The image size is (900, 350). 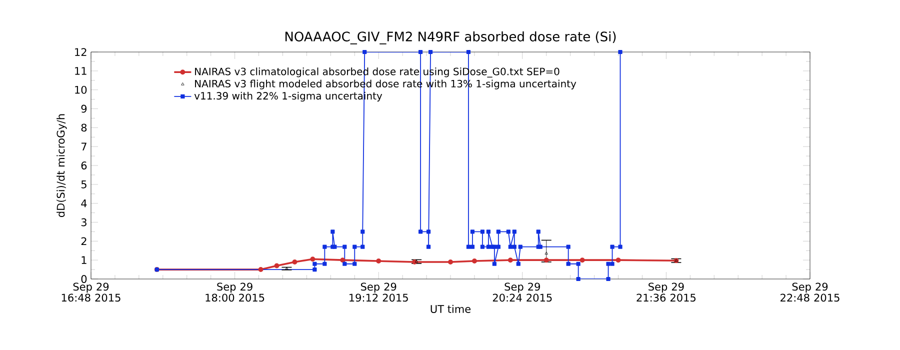 I want to click on y-tick-label: 5, so click(x=83, y=184).